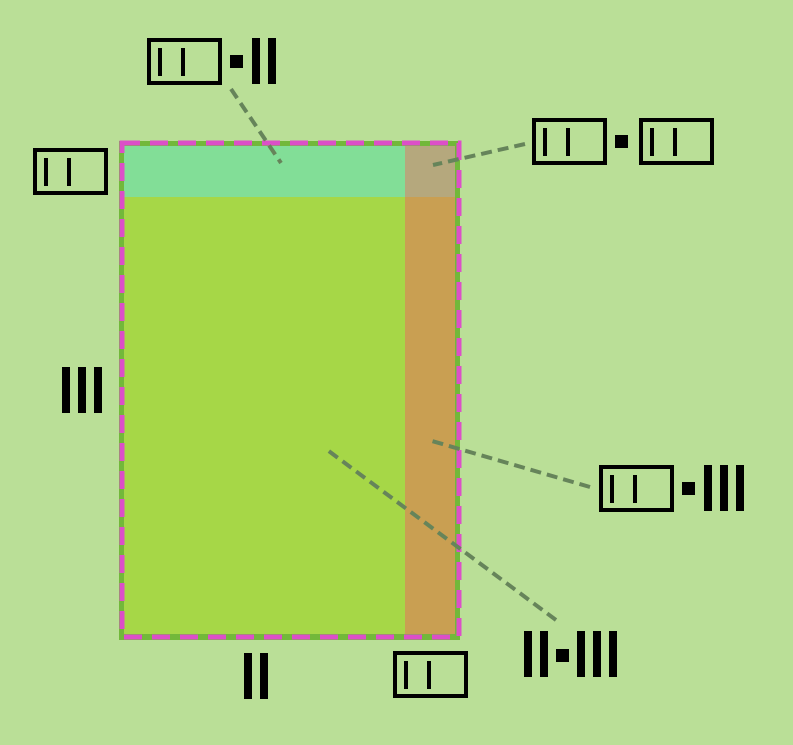  Describe the element at coordinates (82, 390) in the screenshot. I see `left-side-label` at that location.